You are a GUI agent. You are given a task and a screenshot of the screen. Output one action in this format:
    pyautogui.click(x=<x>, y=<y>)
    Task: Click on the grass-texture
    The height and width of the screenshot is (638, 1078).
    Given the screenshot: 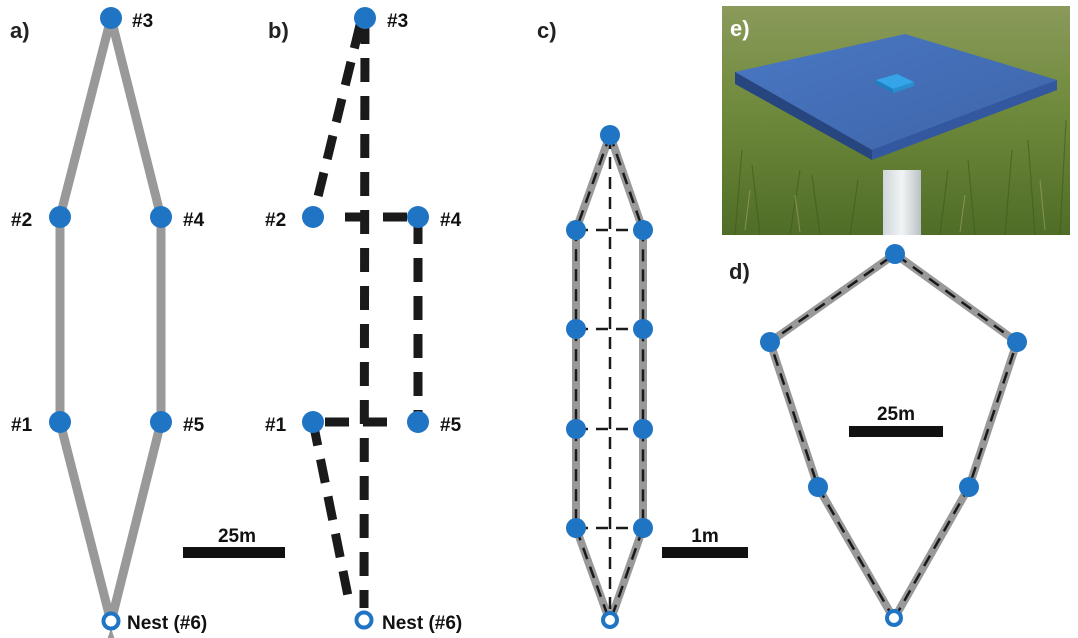 What is the action you would take?
    pyautogui.click(x=900, y=177)
    